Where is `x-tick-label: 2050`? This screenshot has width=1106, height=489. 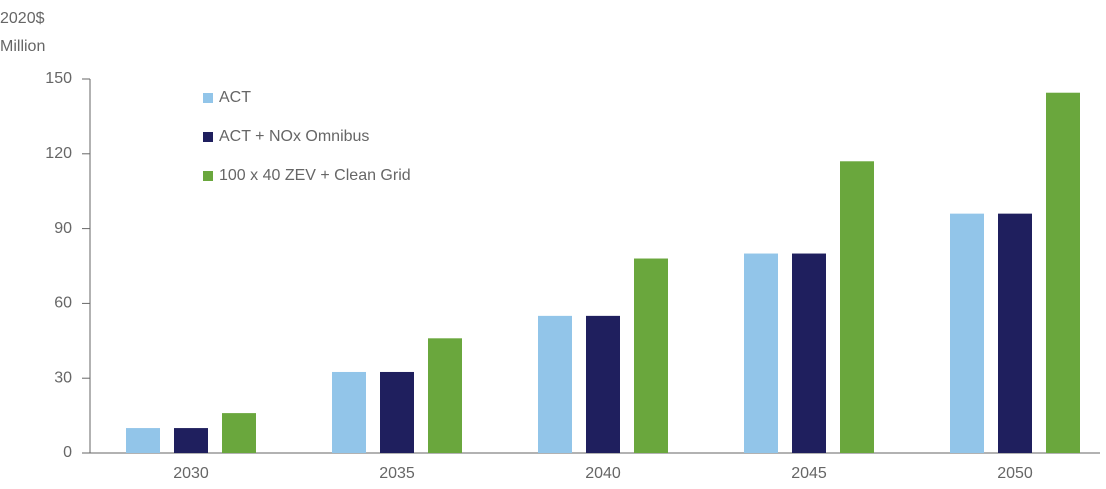
x-tick-label: 2050 is located at coordinates (1015, 473).